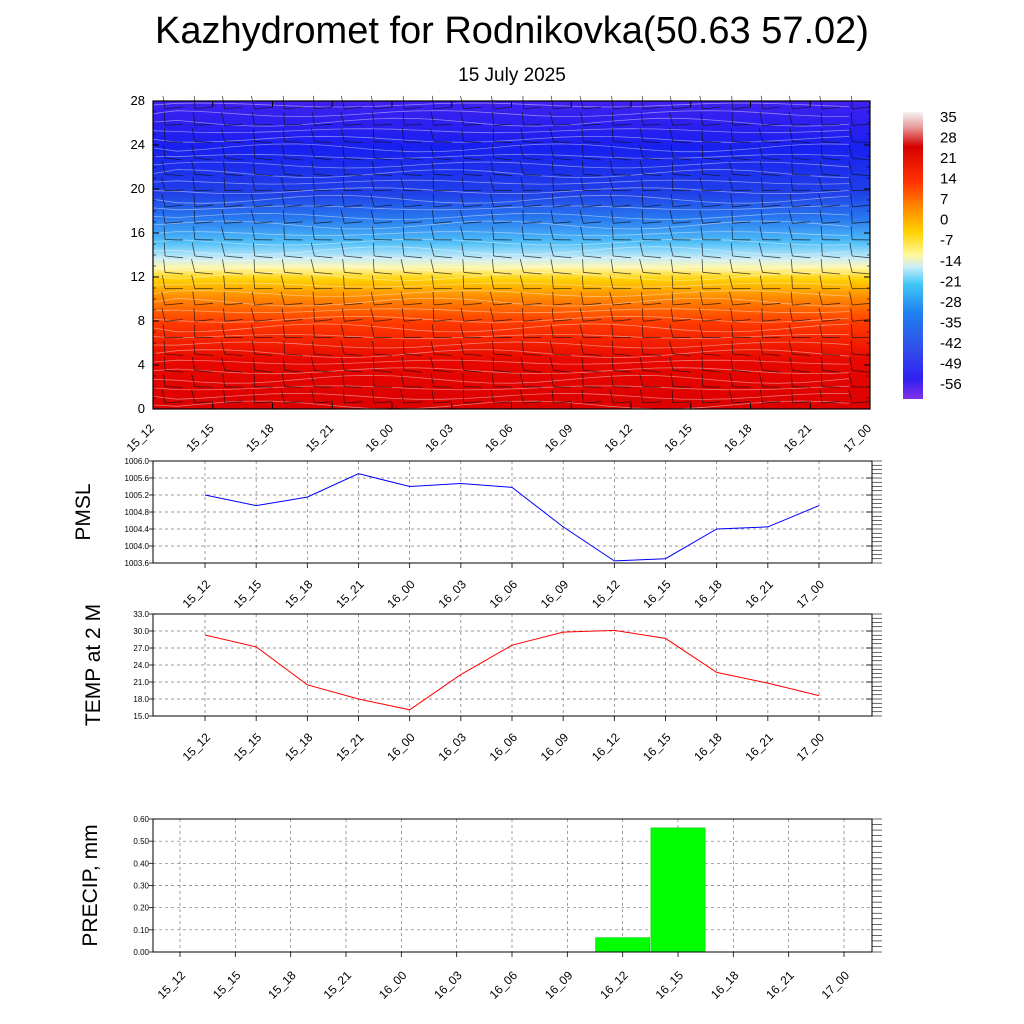 This screenshot has height=1024, width=1024. I want to click on y-tick-label: 27.0, so click(141, 648).